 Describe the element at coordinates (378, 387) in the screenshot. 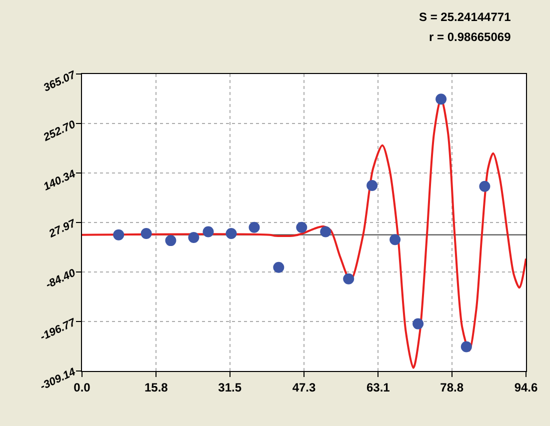

I see `x-tick-label: 63.1` at that location.